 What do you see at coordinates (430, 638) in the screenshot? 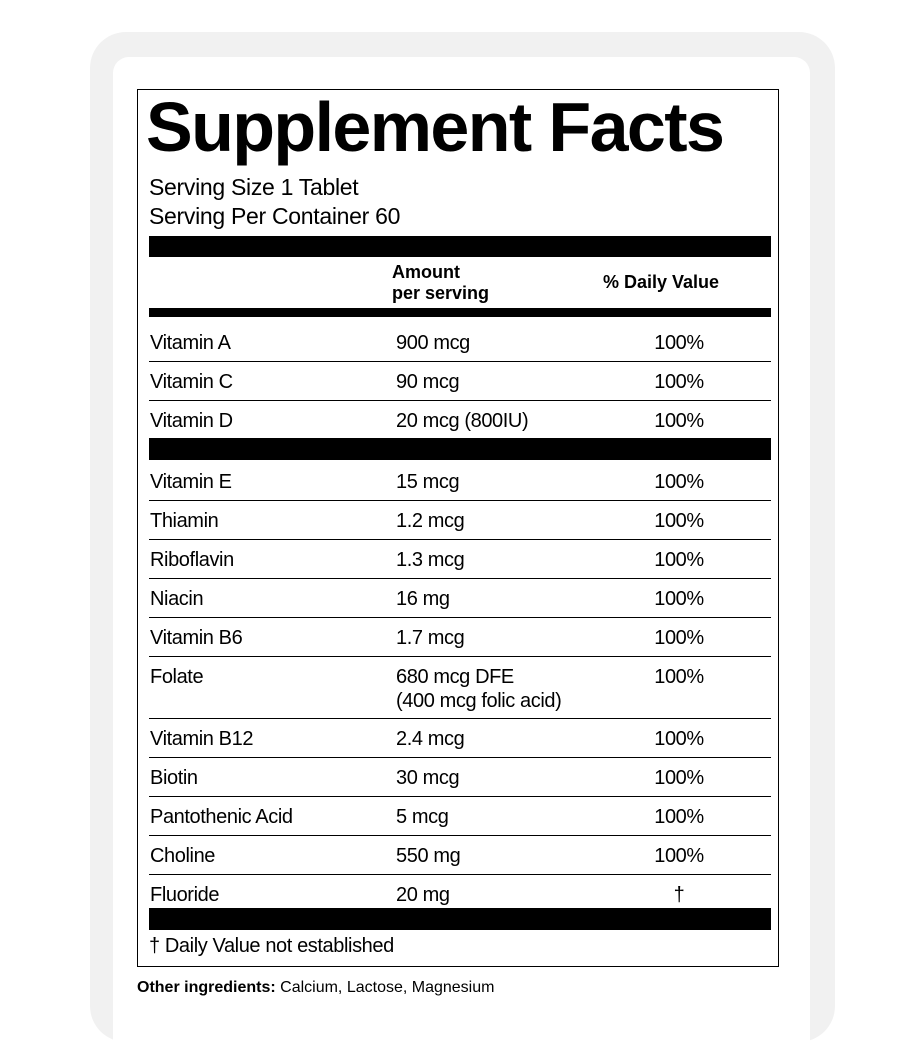
I see `amount: 1.7 mcg` at bounding box center [430, 638].